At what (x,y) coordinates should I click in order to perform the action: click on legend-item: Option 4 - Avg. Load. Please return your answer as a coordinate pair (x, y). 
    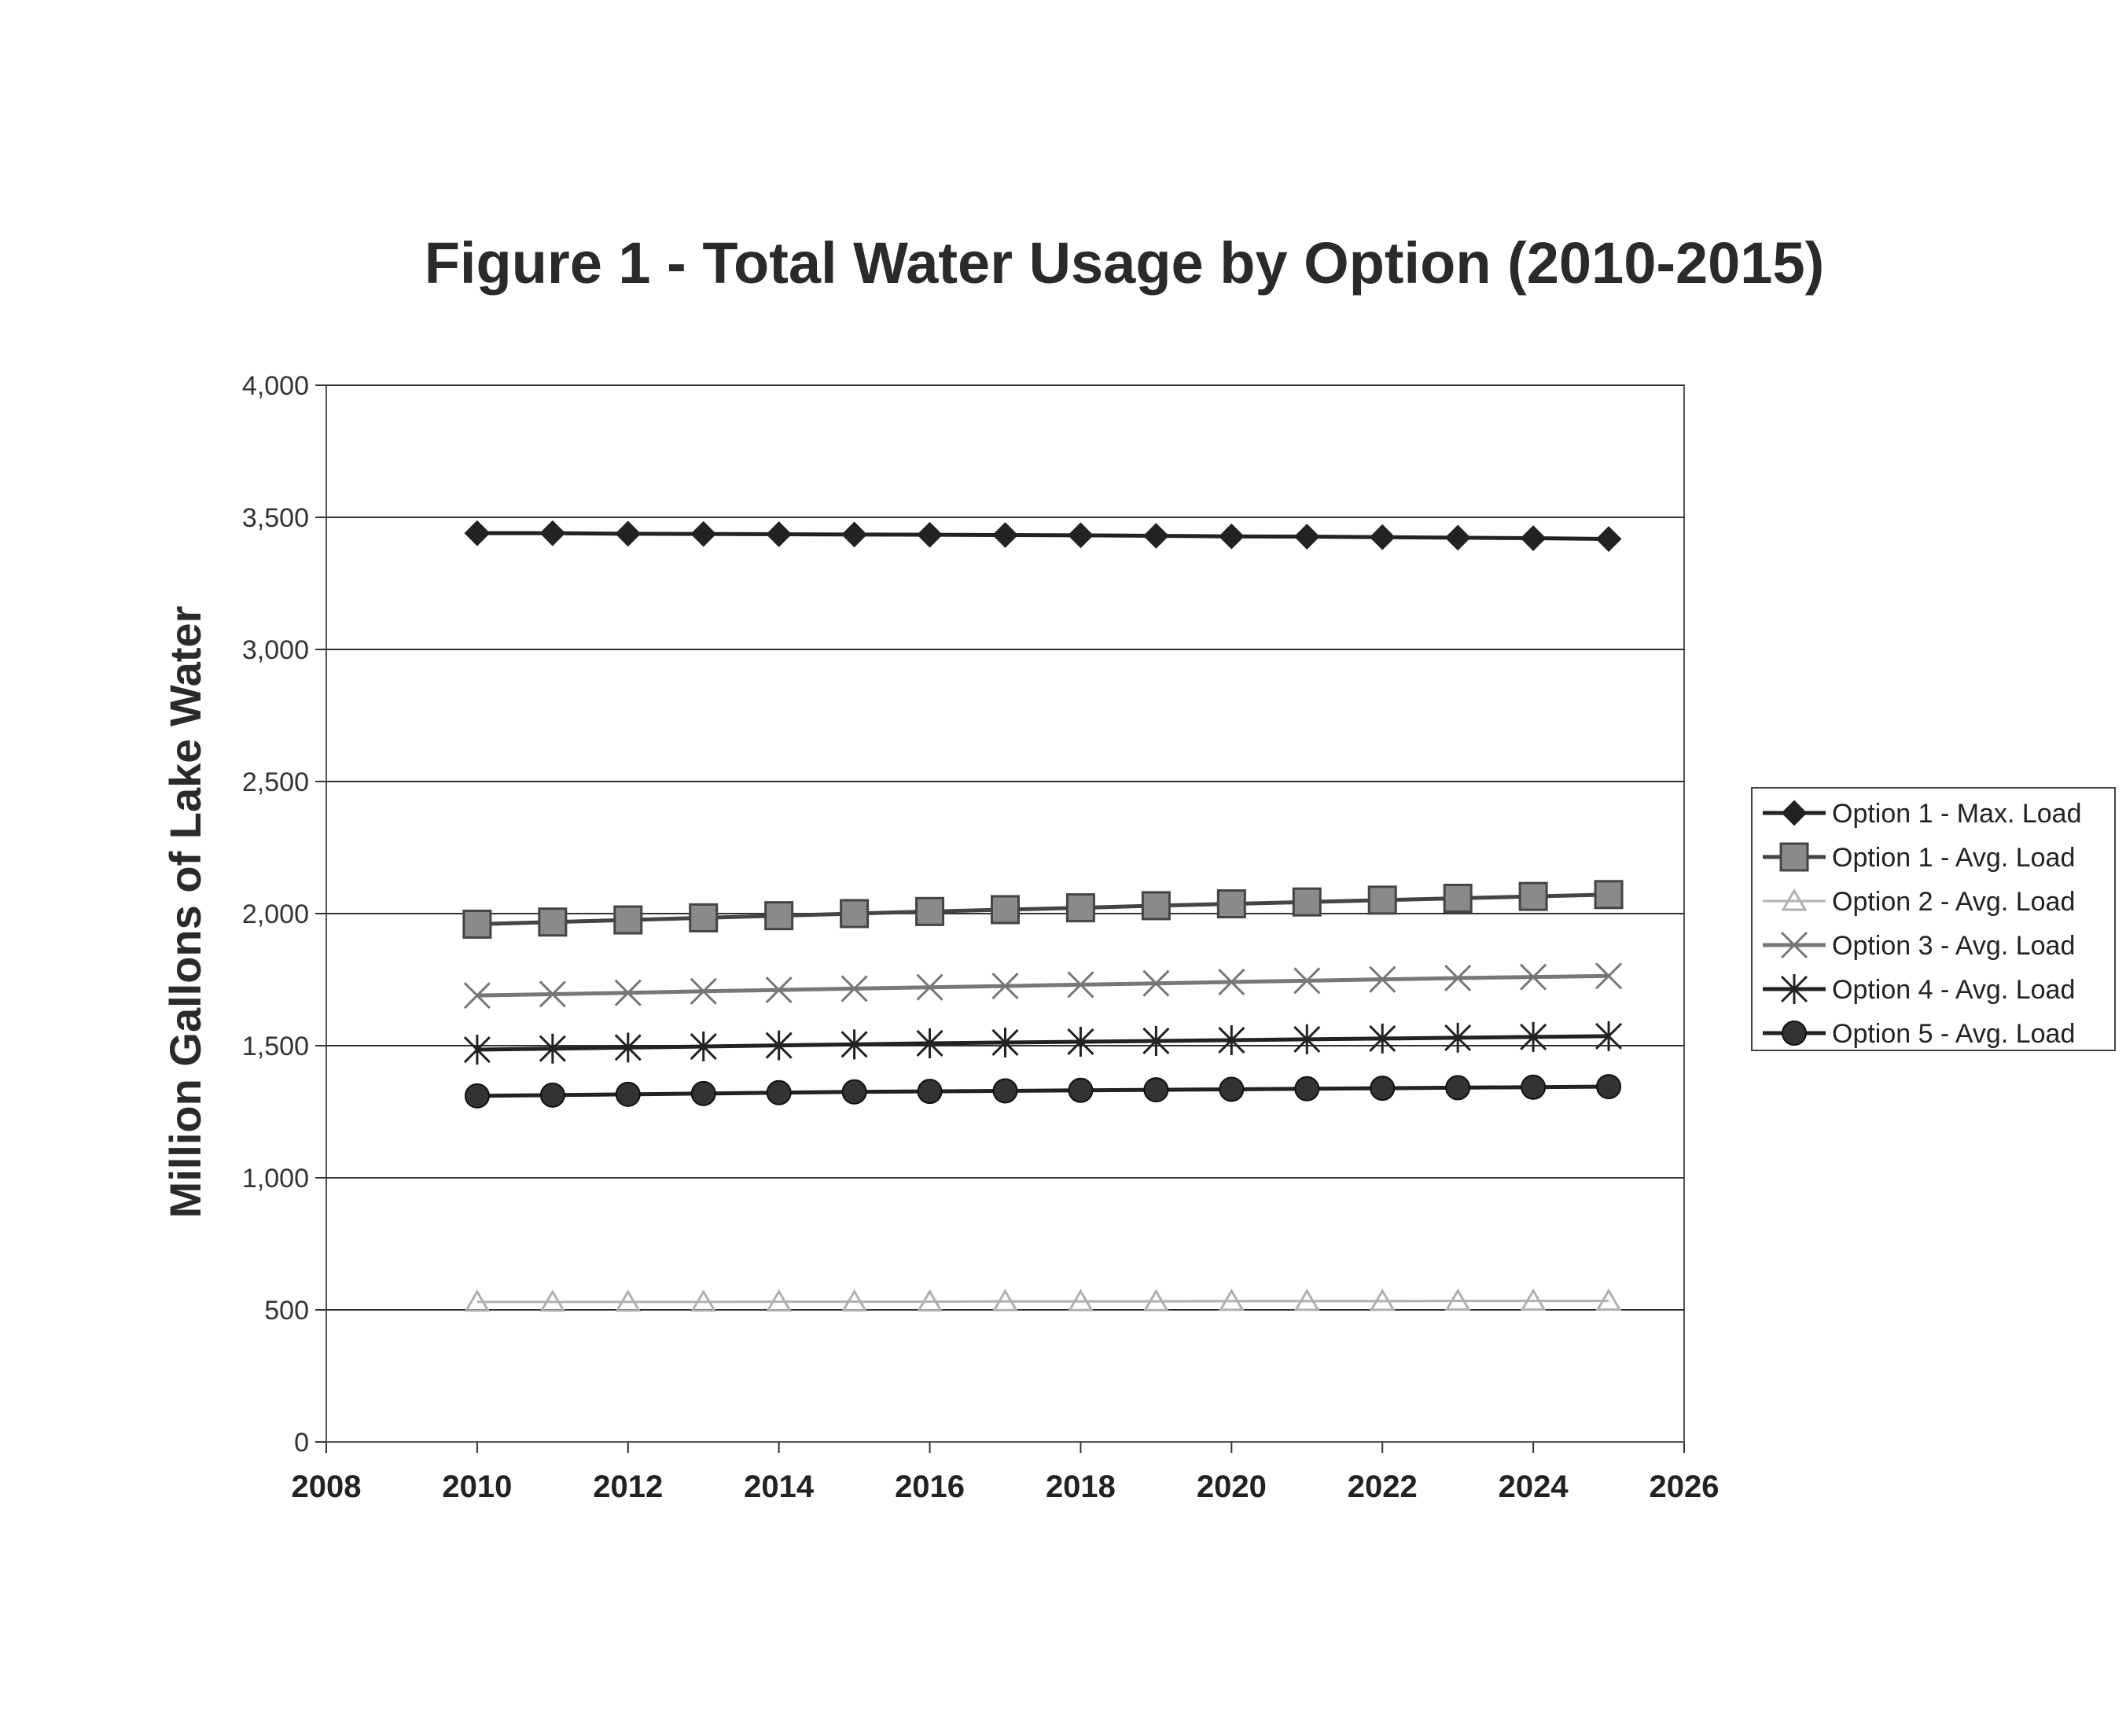
    Looking at the image, I should click on (1919, 990).